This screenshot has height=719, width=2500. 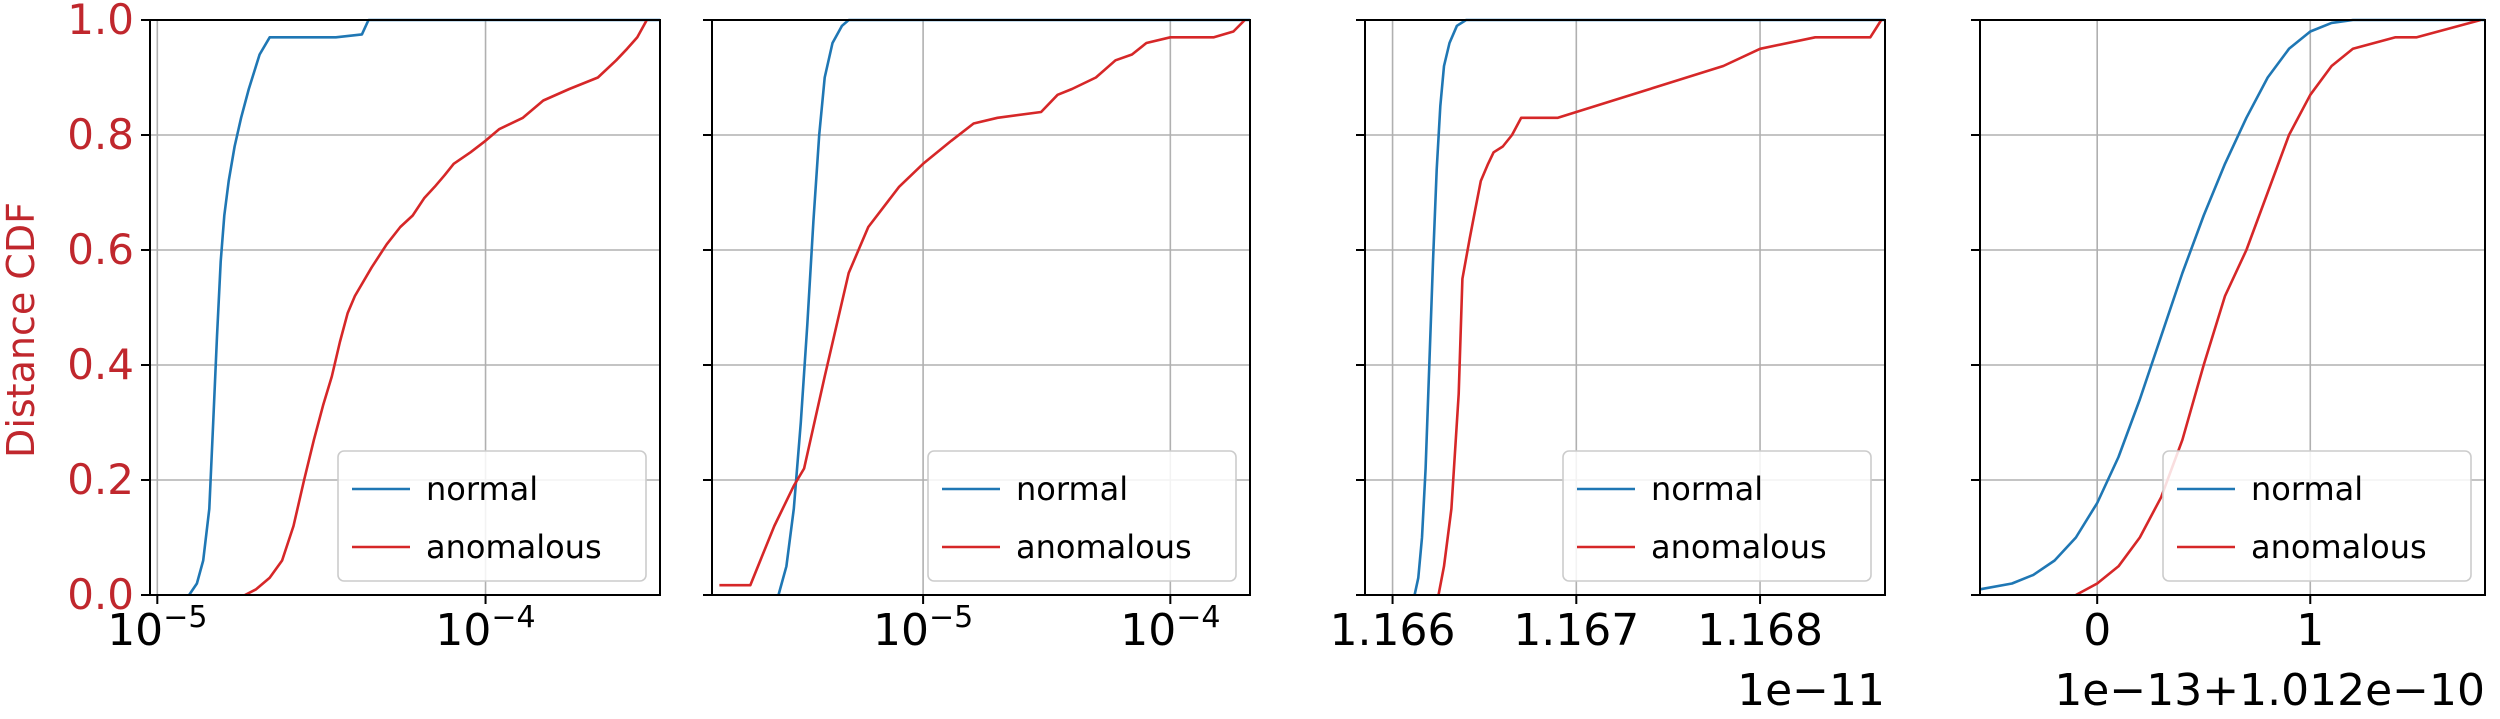 I want to click on x-tick-label: 1.168, so click(x=1760, y=630).